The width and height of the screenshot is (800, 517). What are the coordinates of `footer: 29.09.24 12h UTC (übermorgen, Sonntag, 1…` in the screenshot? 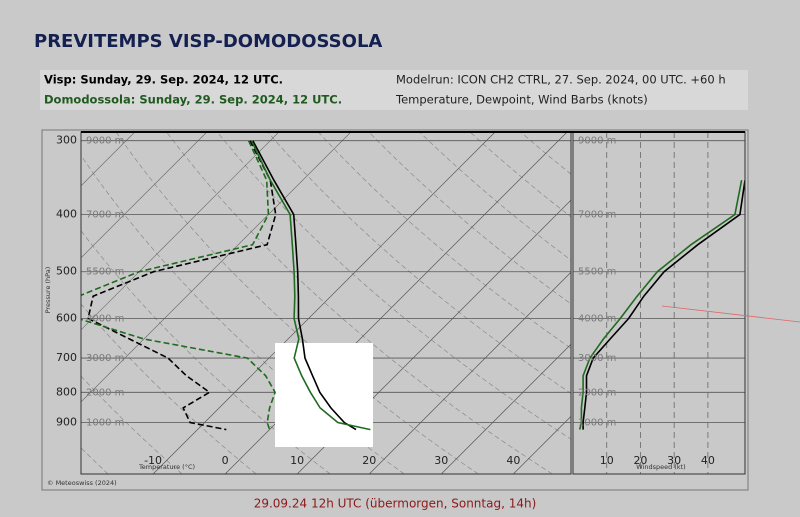 It's located at (395, 504).